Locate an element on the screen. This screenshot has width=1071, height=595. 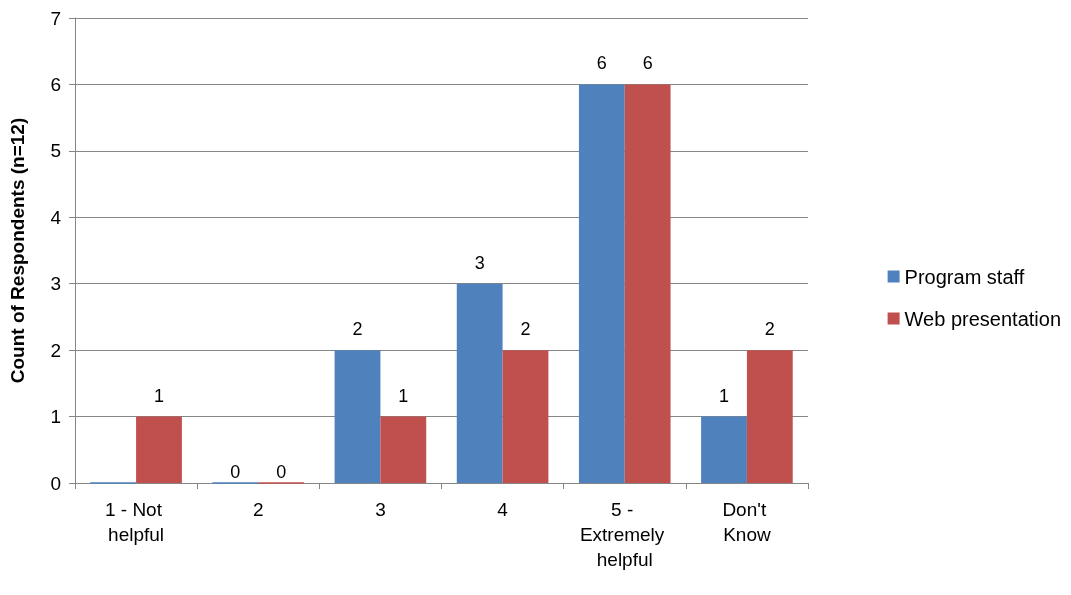
y-tick-label: 5 is located at coordinates (55, 151).